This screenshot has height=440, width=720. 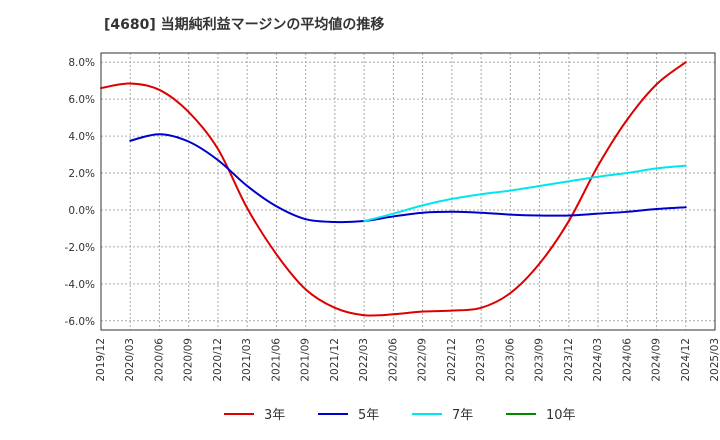 What do you see at coordinates (81, 63) in the screenshot?
I see `y-tick-label: 8.0%` at bounding box center [81, 63].